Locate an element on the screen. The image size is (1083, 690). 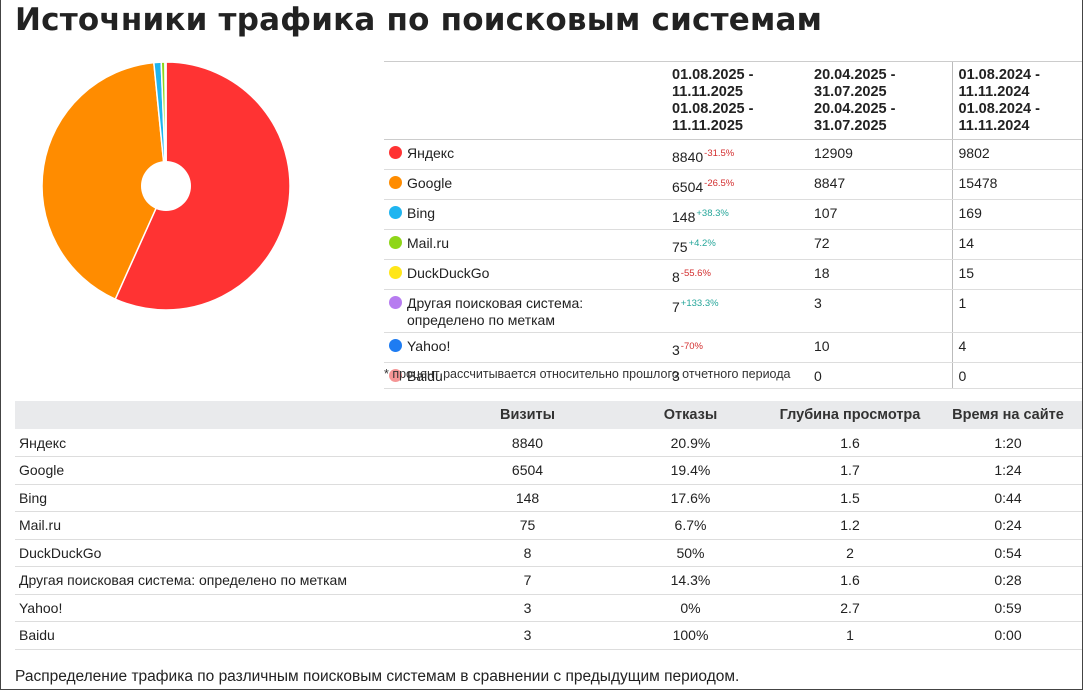
comparison-previous-cell: 3 is located at coordinates (883, 311).